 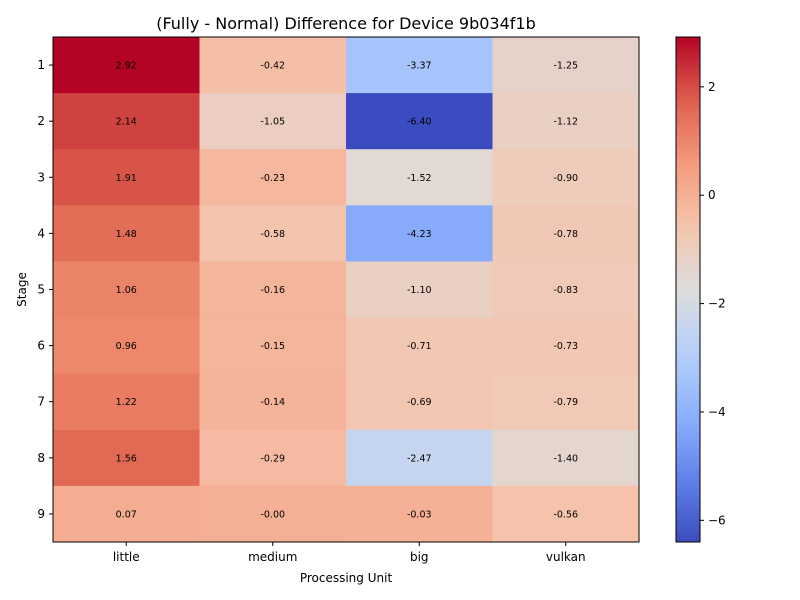 I want to click on y-tick-label: 3, so click(x=41, y=177).